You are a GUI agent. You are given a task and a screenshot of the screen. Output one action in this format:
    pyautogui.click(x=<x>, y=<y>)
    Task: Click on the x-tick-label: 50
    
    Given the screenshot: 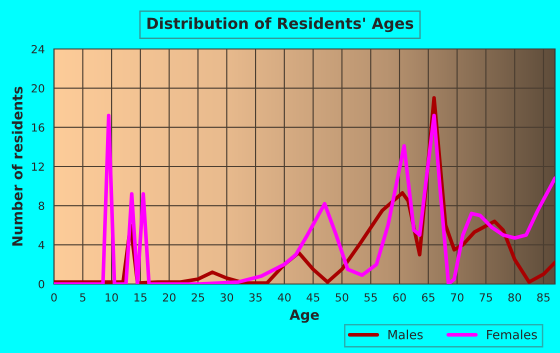 What is the action you would take?
    pyautogui.click(x=342, y=297)
    